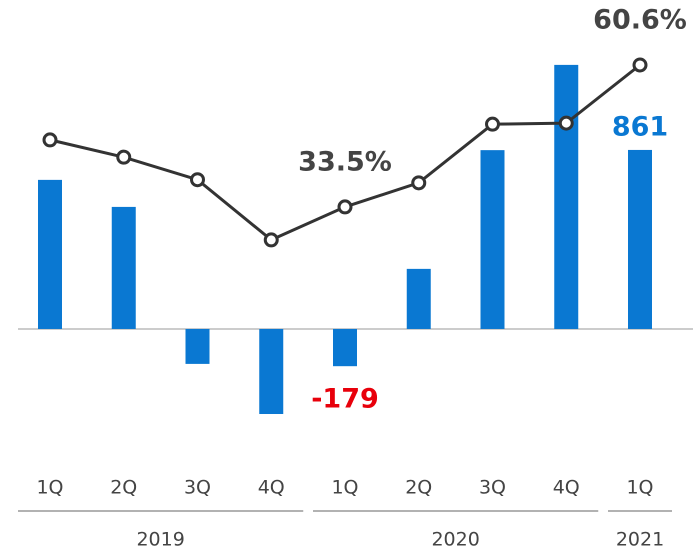 Image resolution: width=693 pixels, height=551 pixels. What do you see at coordinates (640, 126) in the screenshot?
I see `bar-value-label: 861` at bounding box center [640, 126].